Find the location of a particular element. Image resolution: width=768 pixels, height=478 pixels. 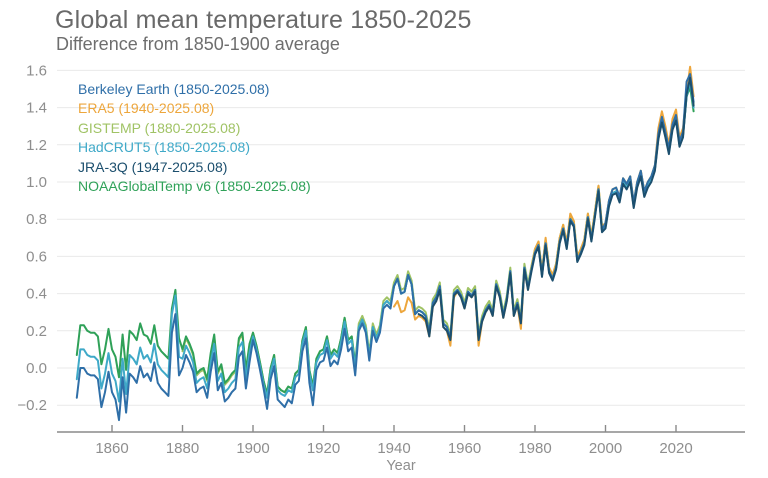

x-tick-label: 1920 is located at coordinates (323, 448).